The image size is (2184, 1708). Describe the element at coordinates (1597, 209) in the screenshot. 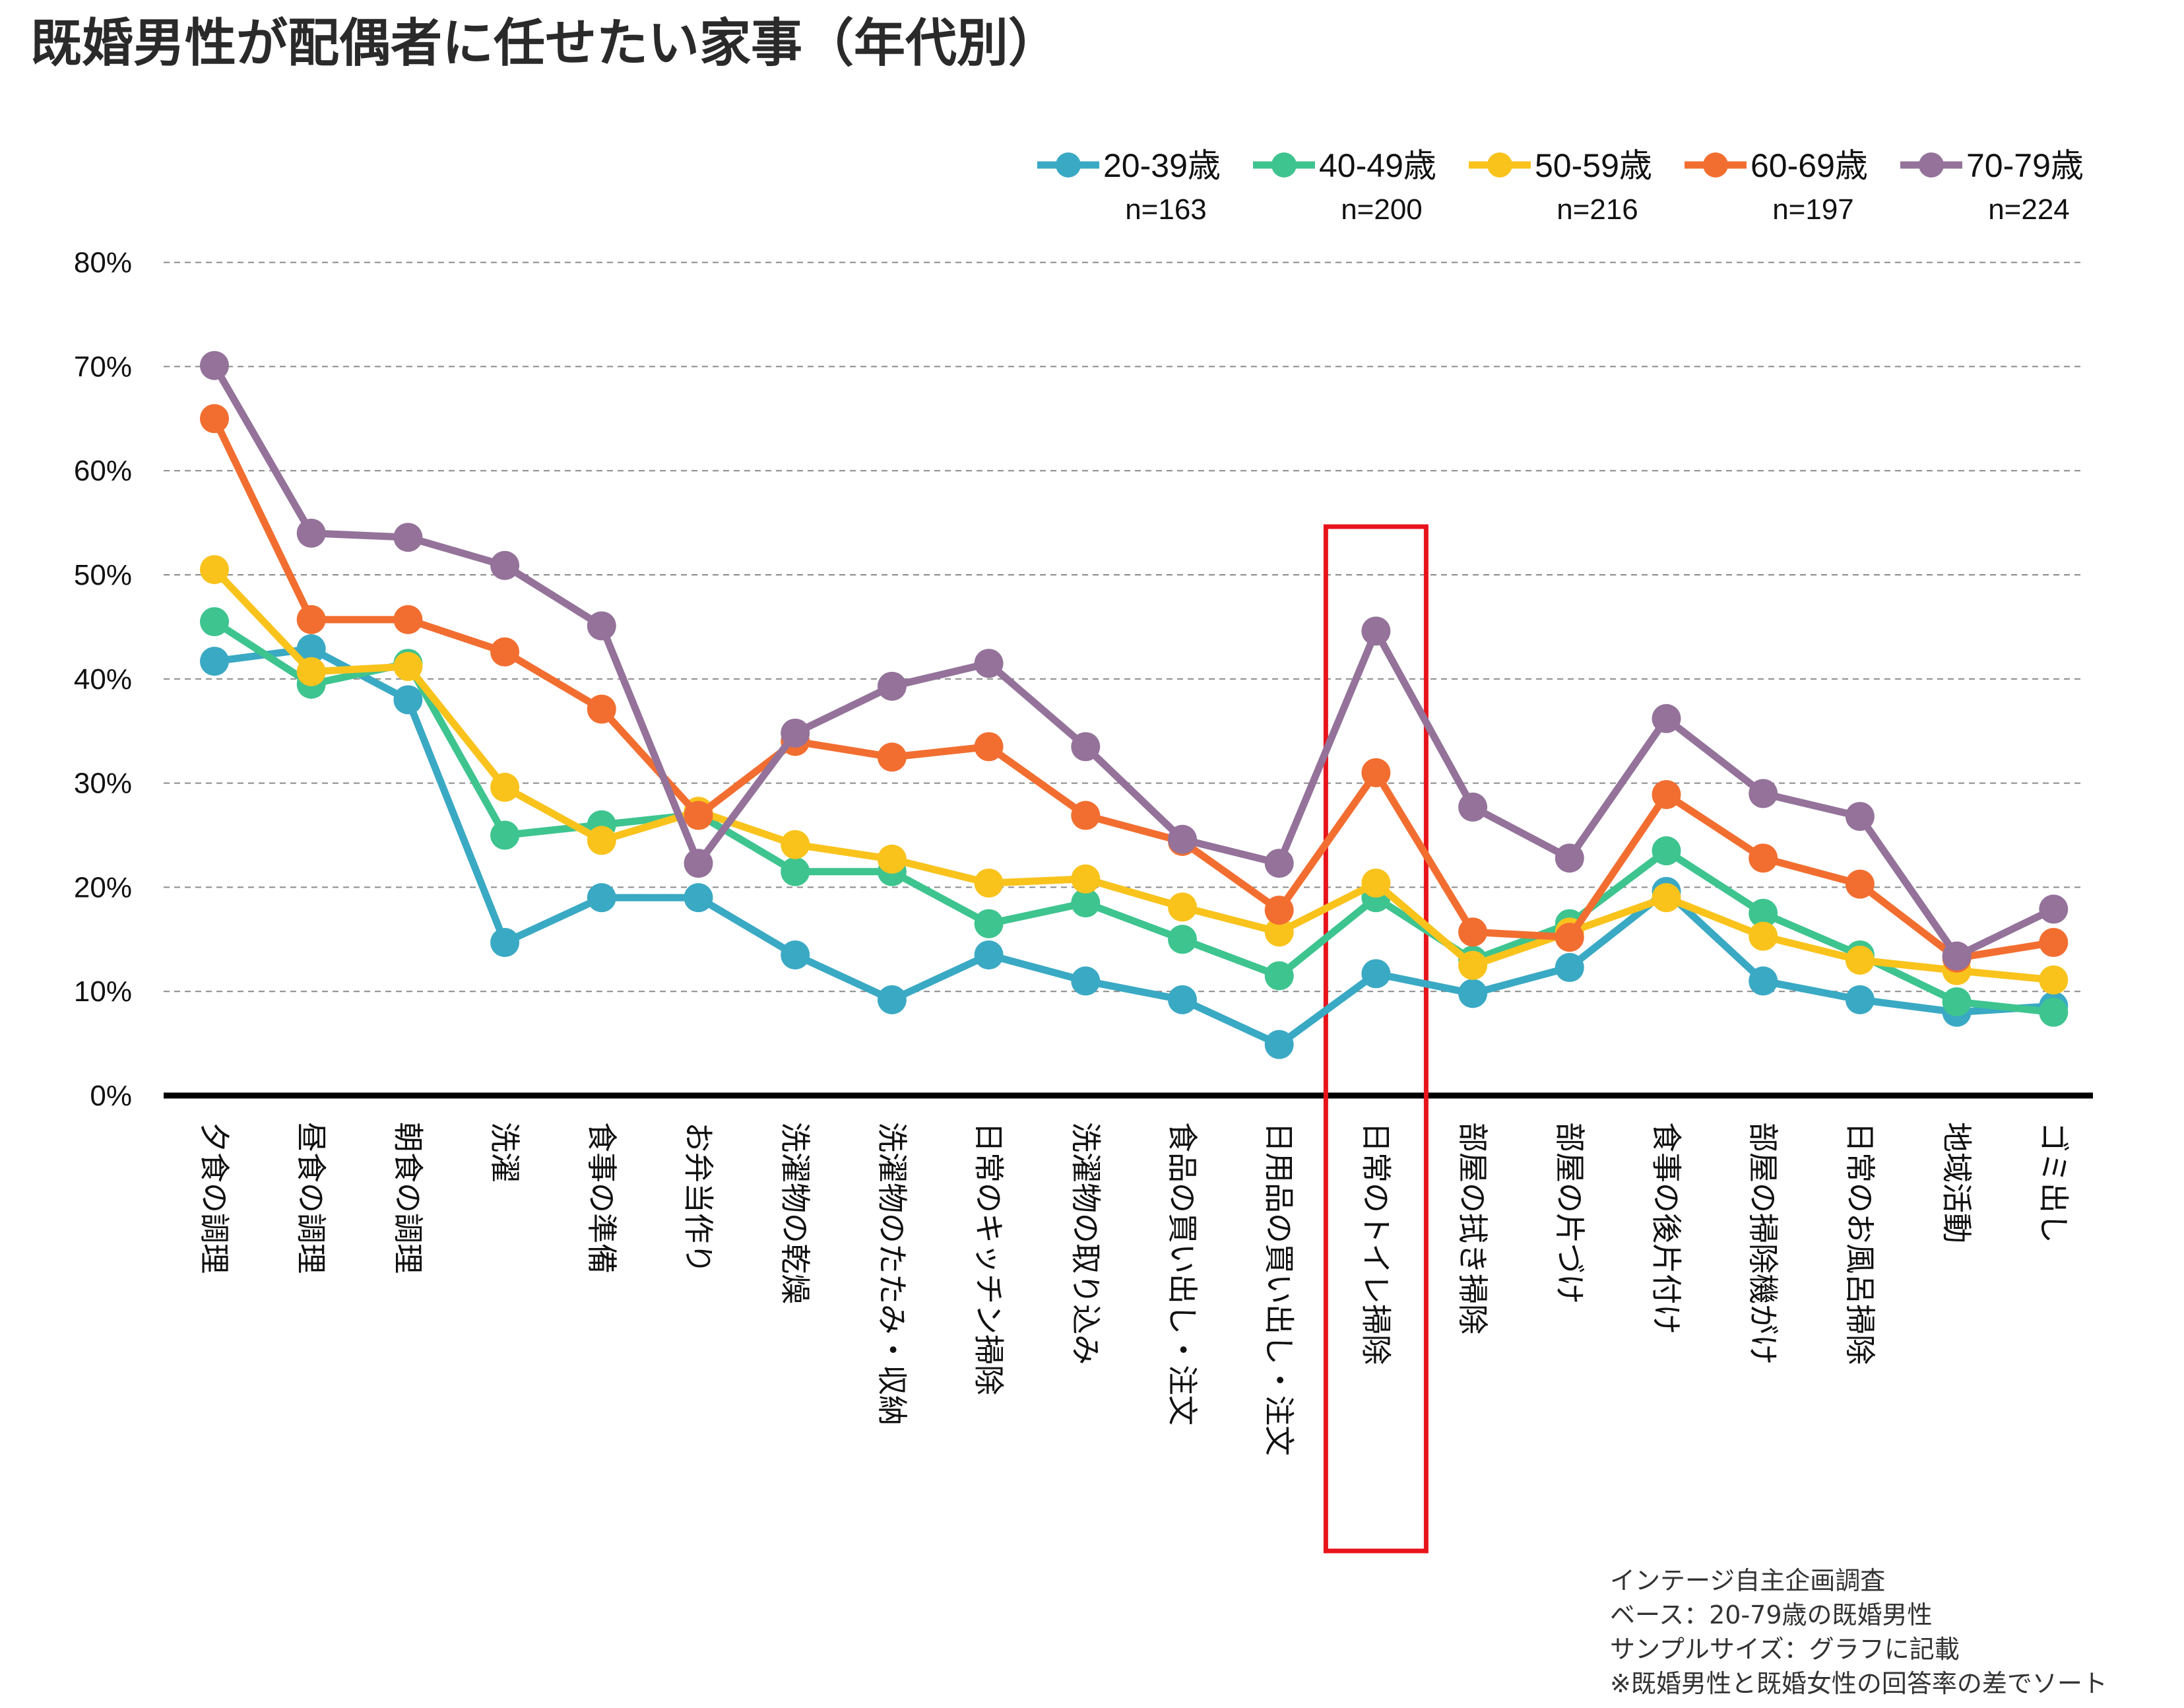

I see `legend-sample-size: n=216` at that location.